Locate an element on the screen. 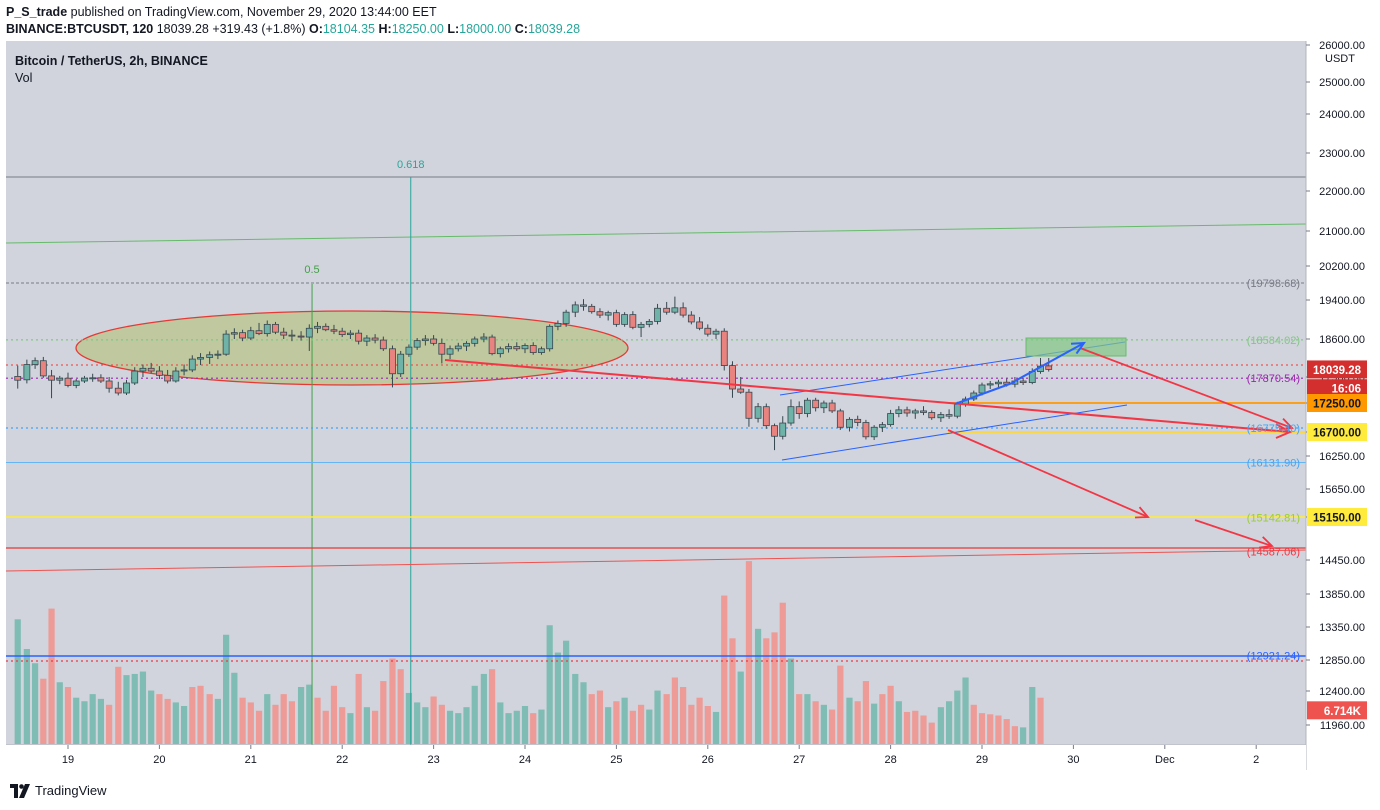 The width and height of the screenshot is (1380, 810). legend-symbol-title: Bitcoin / TetherUS, 2h, BINANCE is located at coordinates (111, 61).